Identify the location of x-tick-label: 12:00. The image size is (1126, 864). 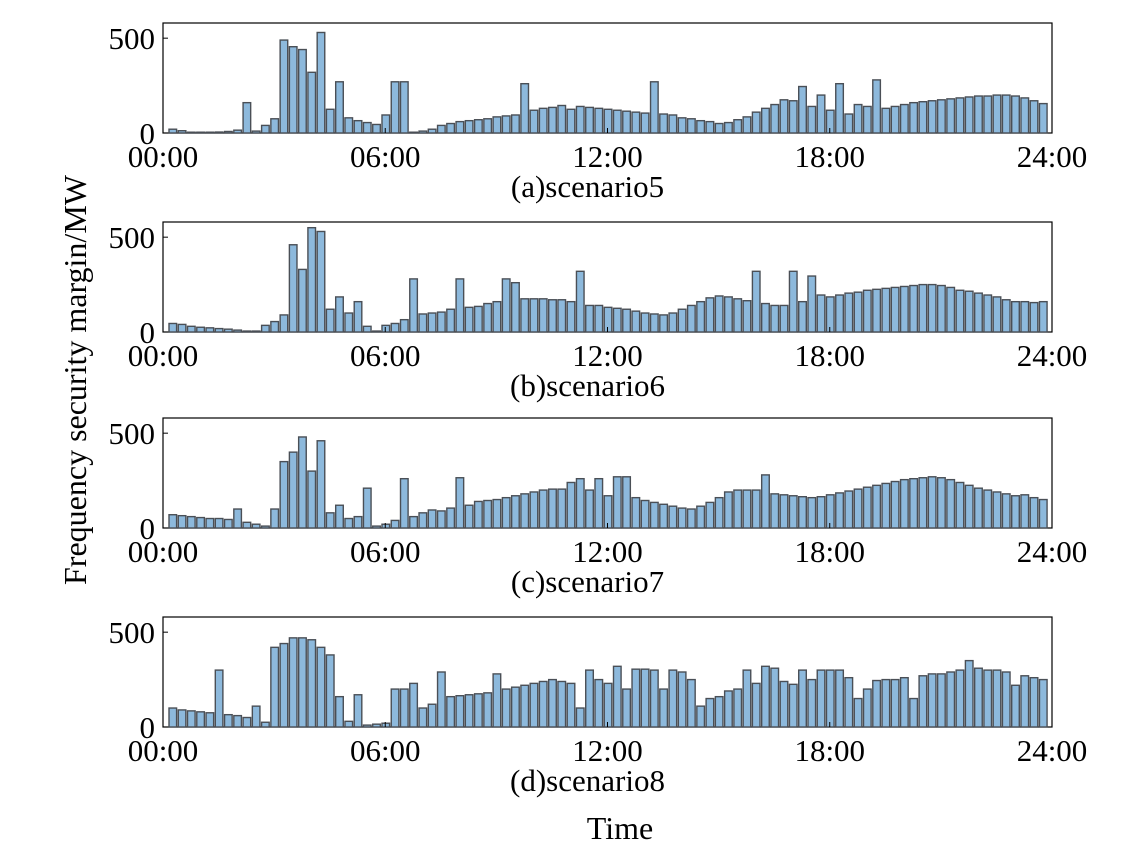
(607, 551).